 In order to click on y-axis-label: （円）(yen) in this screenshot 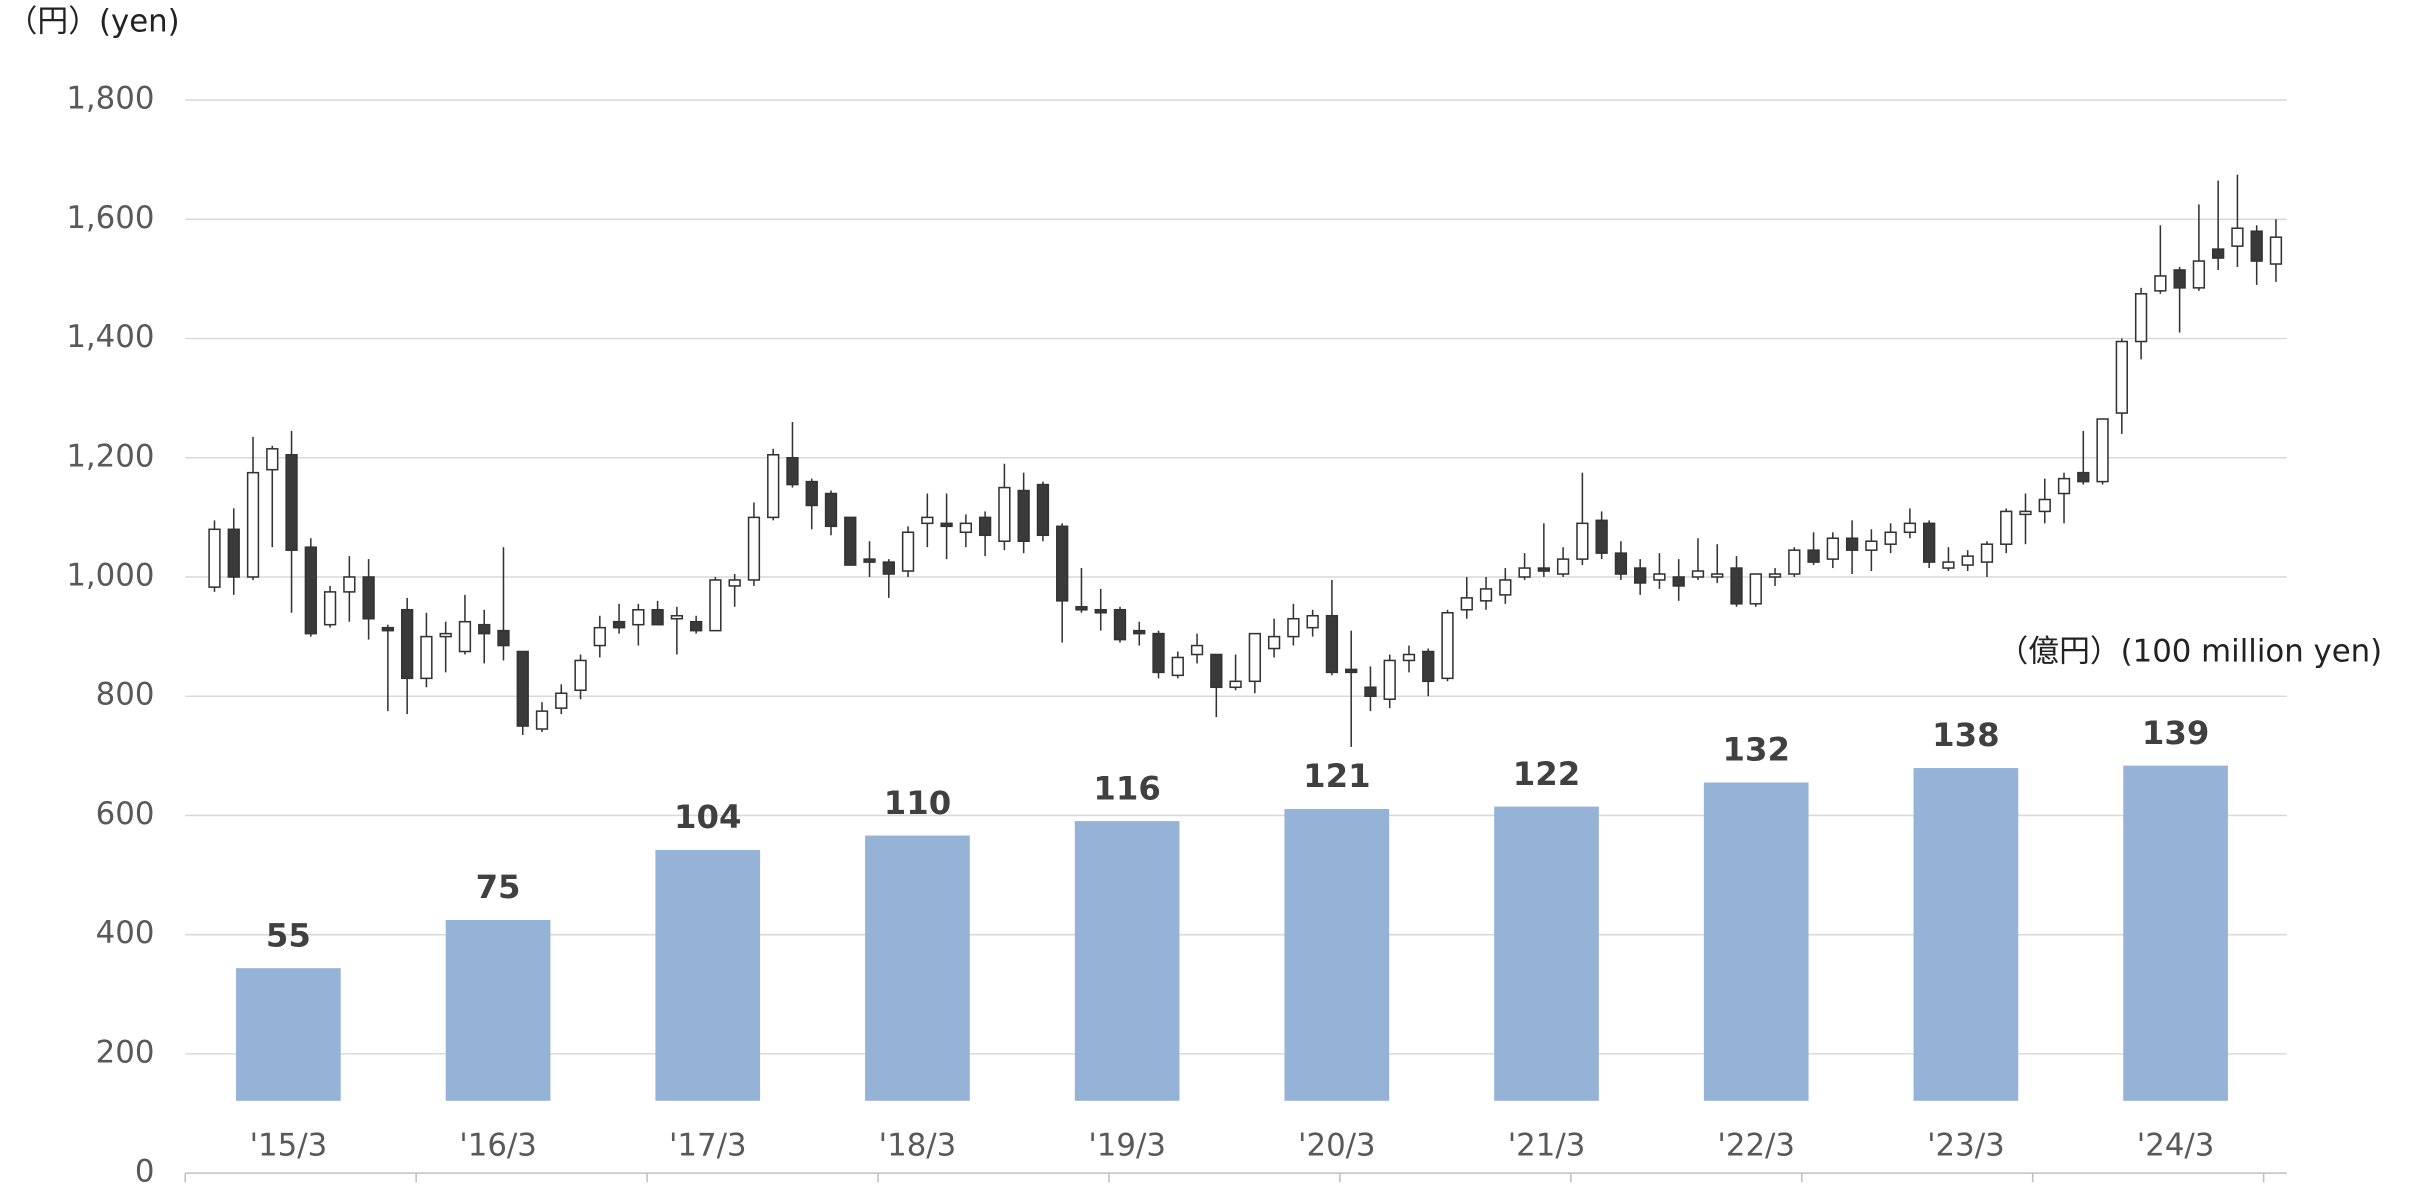, I will do `click(93, 22)`.